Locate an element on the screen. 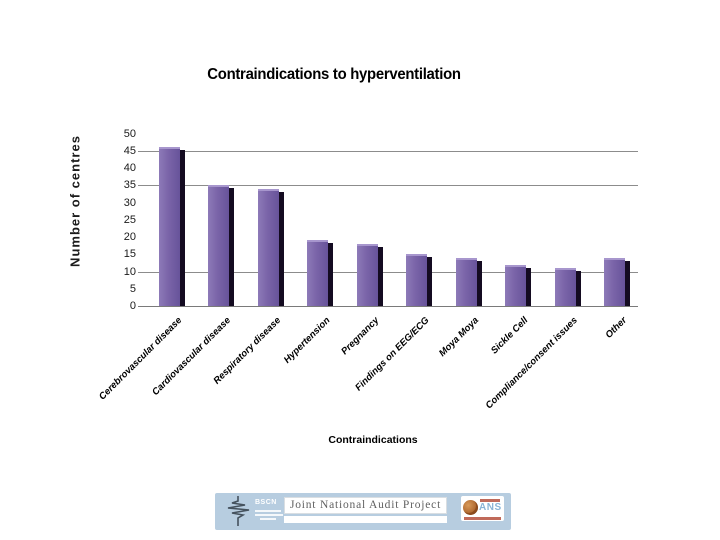  y-tick-label: 25 is located at coordinates (129, 219).